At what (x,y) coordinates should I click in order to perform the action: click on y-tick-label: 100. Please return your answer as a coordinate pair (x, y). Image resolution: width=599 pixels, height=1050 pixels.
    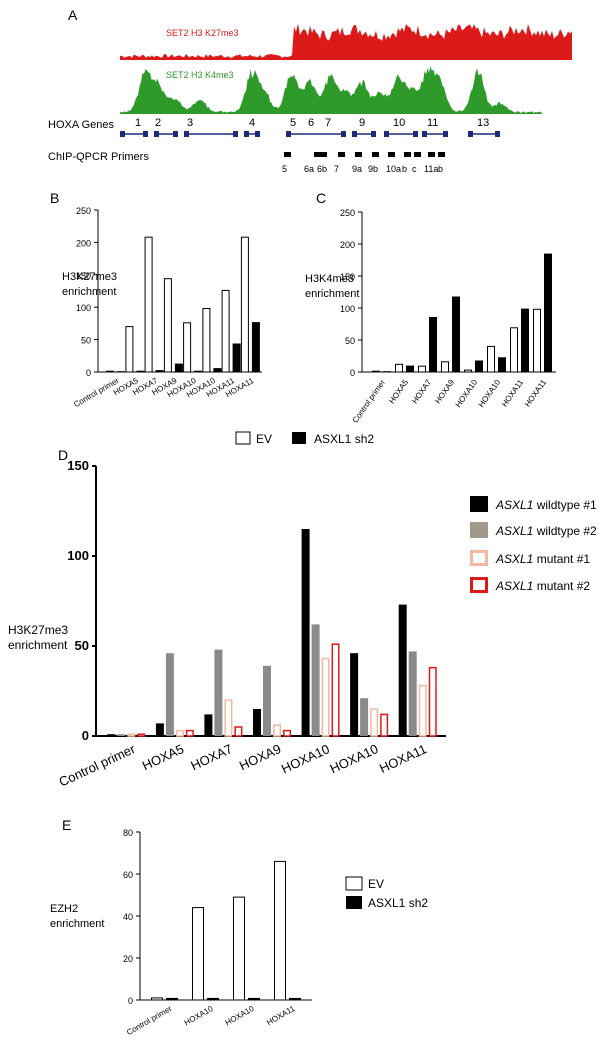
    Looking at the image, I should click on (347, 309).